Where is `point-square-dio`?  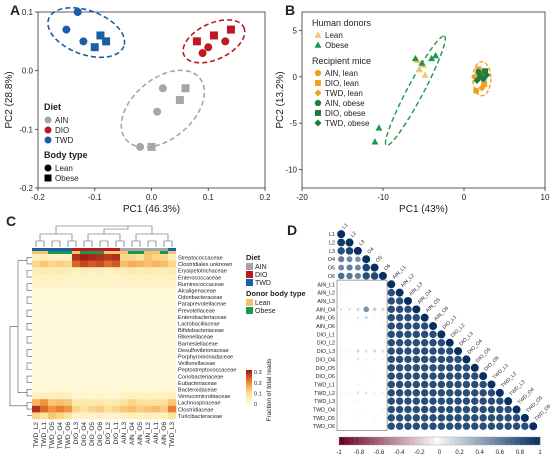 point-square-dio is located at coordinates (230, 29).